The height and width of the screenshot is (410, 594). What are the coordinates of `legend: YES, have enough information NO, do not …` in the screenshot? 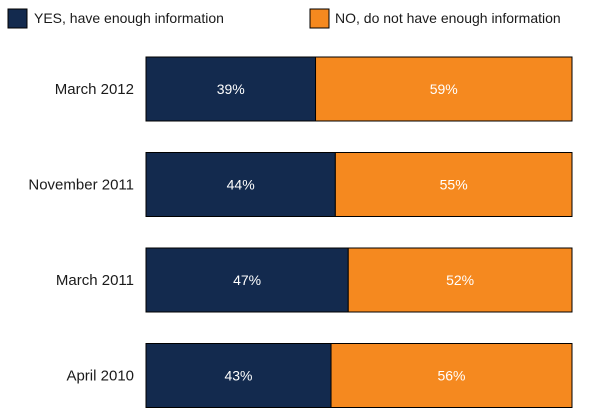 It's located at (284, 18).